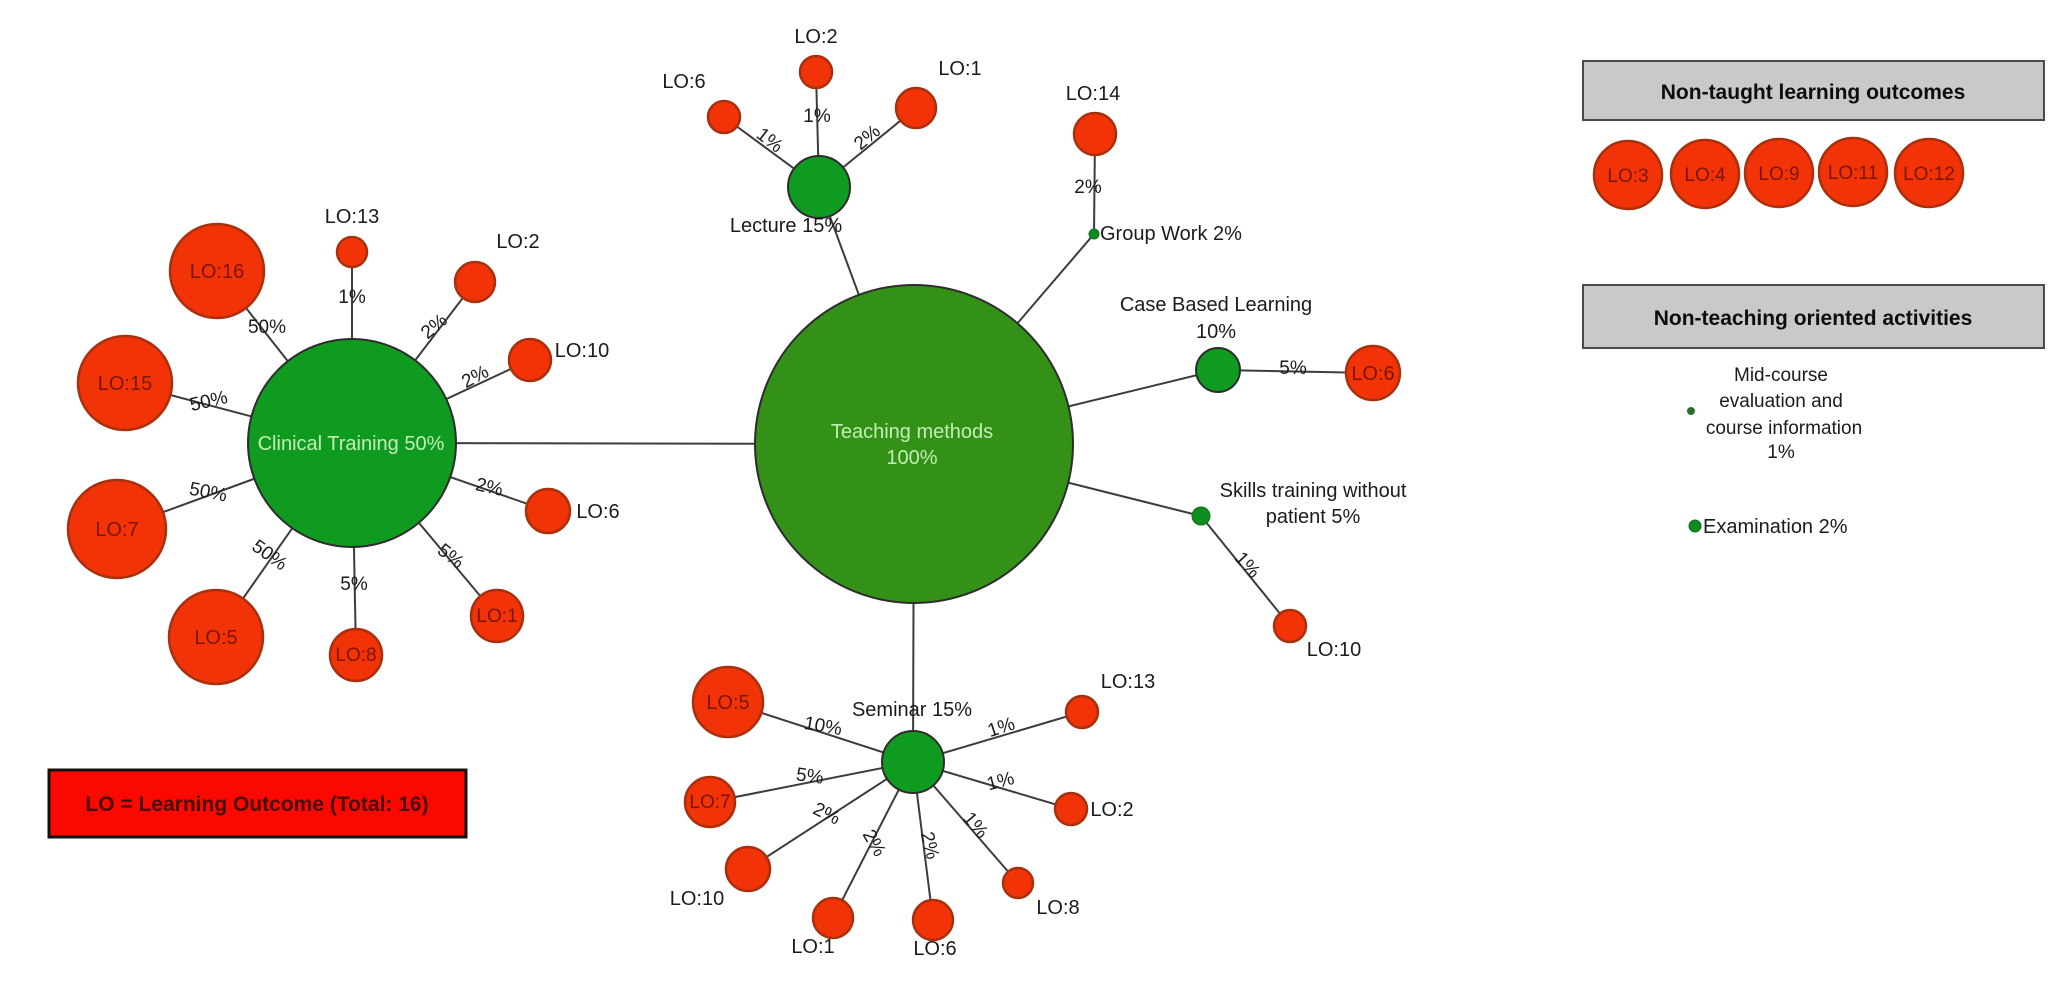  I want to click on examination-label: Examination 2%, so click(1775, 527).